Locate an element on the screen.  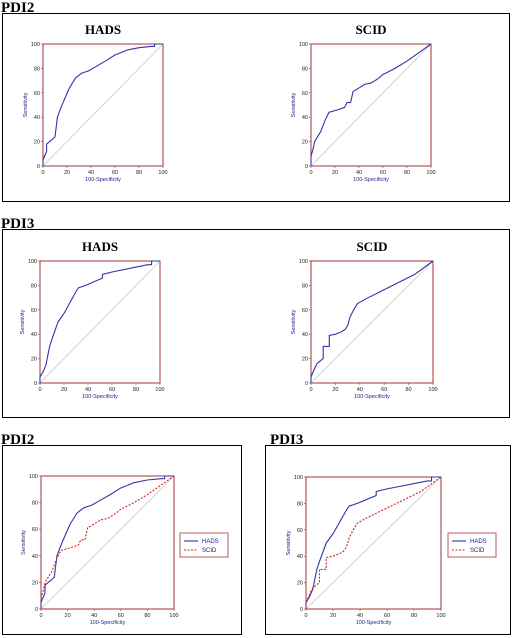
panel-pdi3-bottom is located at coordinates (388, 540).